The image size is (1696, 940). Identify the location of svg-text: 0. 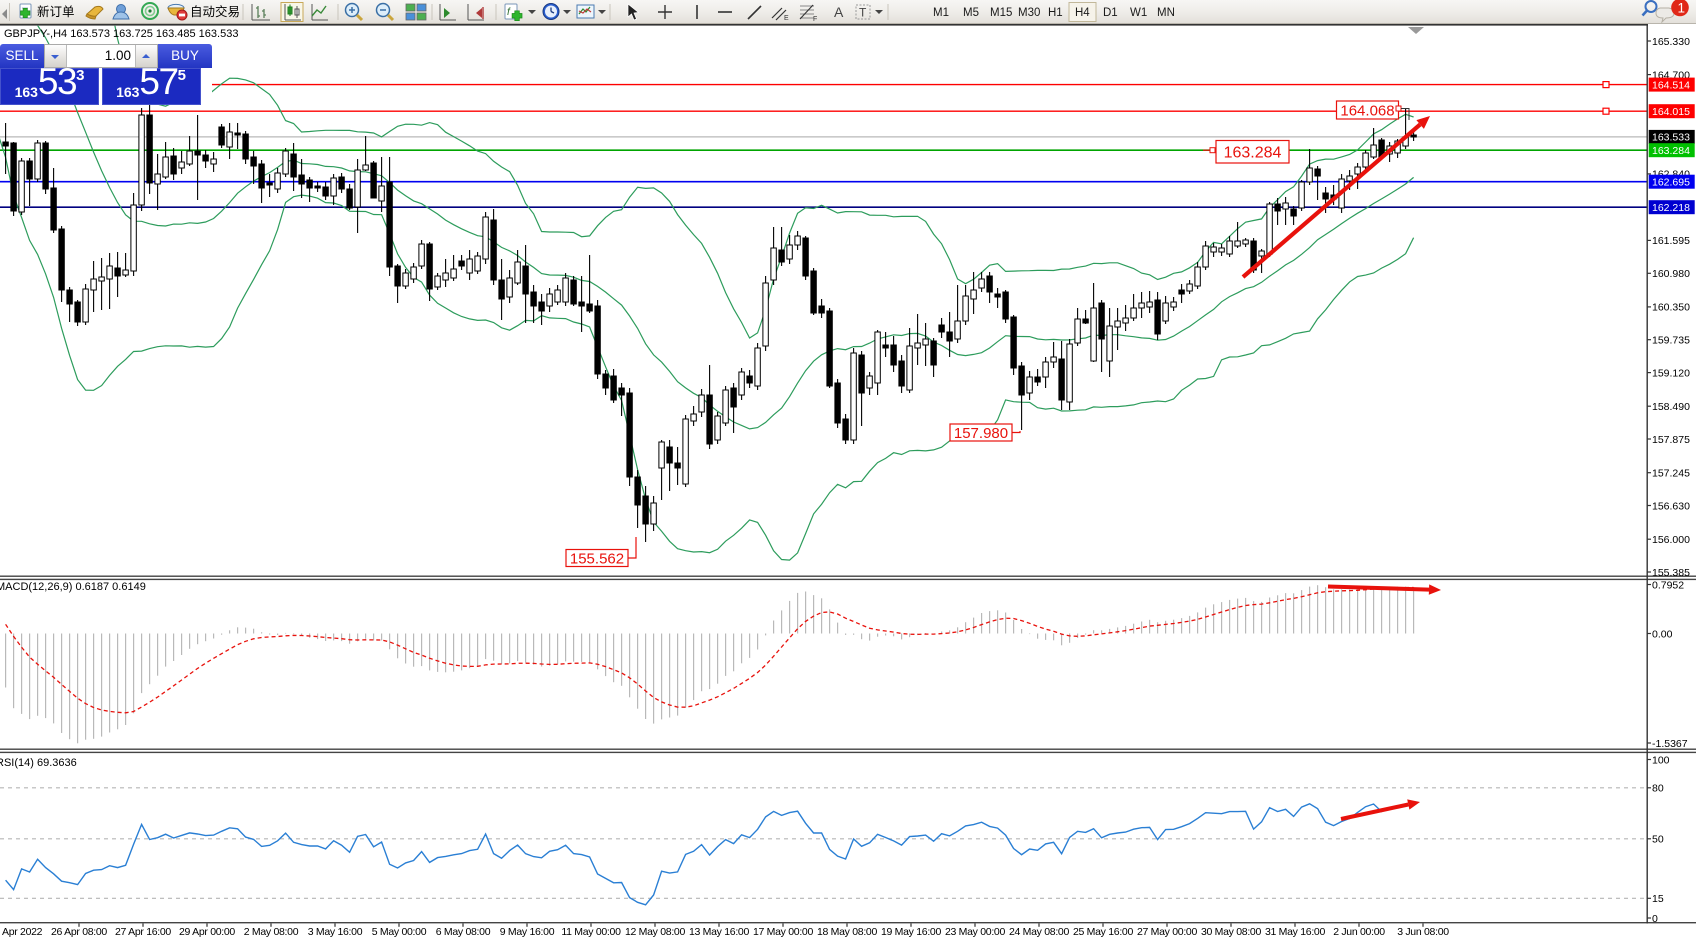
(1655, 919).